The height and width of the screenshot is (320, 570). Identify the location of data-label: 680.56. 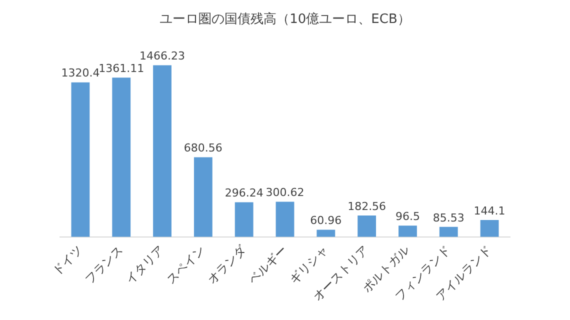
(203, 148).